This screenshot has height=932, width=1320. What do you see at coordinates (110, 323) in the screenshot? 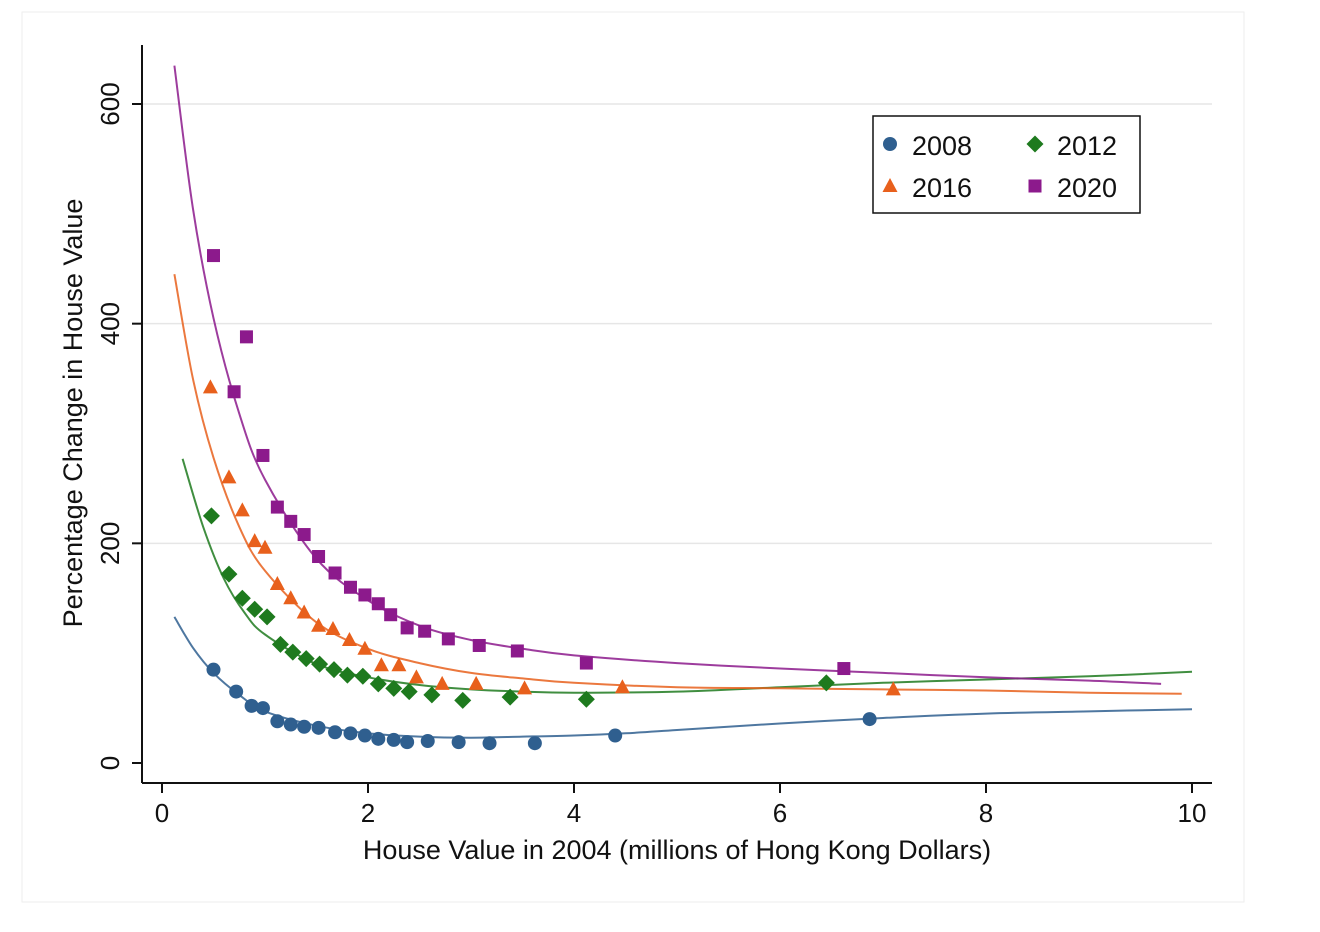
I see `y-tick-label-2: 400` at bounding box center [110, 323].